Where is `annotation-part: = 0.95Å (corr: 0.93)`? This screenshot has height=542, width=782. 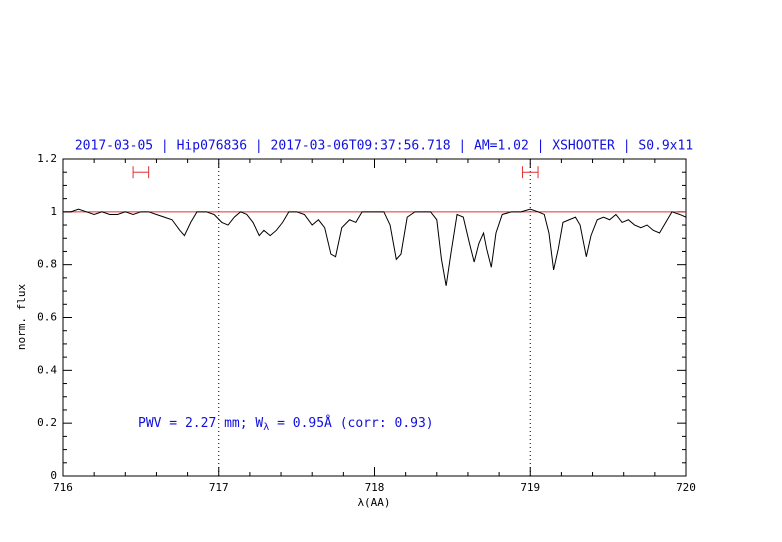 annotation-part: = 0.95Å (corr: 0.93) is located at coordinates (351, 423).